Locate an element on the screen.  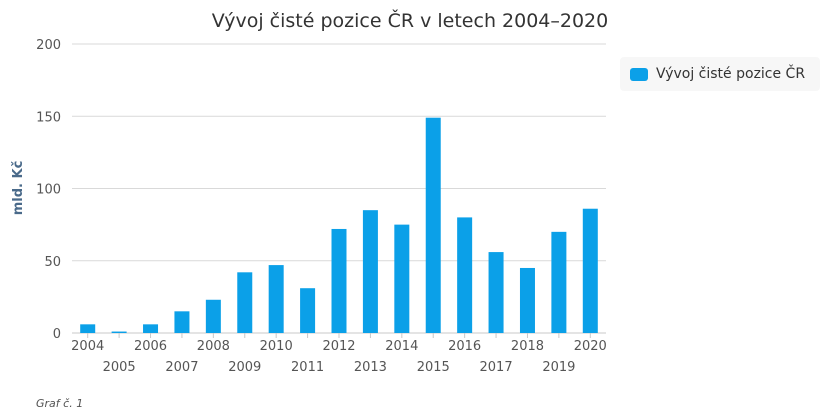
y-tick-label: 50 is located at coordinates (52, 262).